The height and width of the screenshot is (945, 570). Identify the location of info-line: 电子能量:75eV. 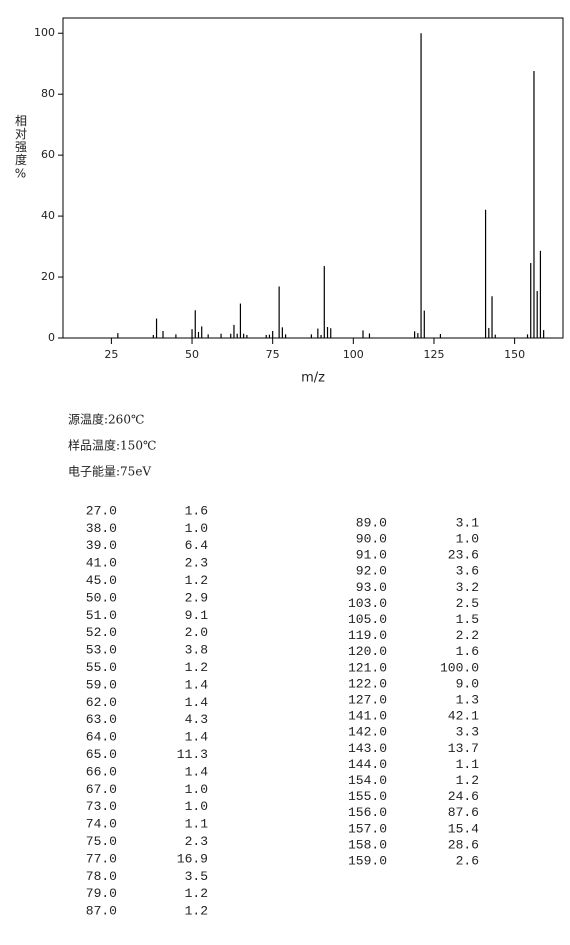
(109, 472).